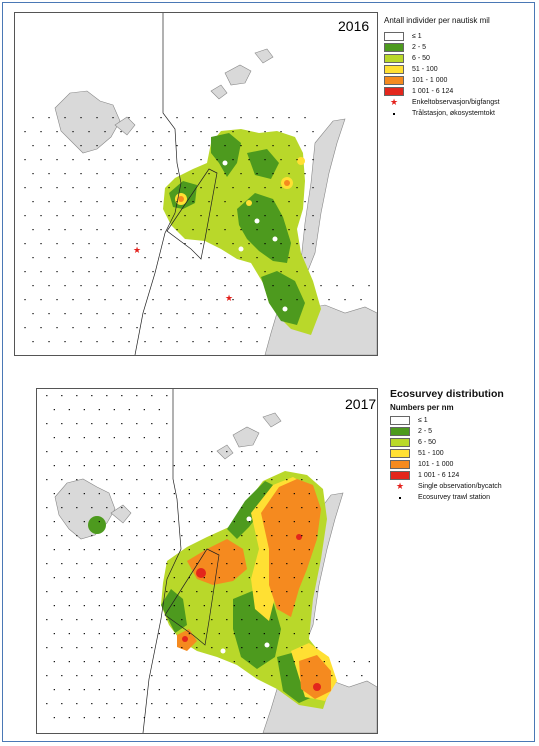 Image resolution: width=539 pixels, height=746 pixels. I want to click on novaya-zemlya, so click(323, 196).